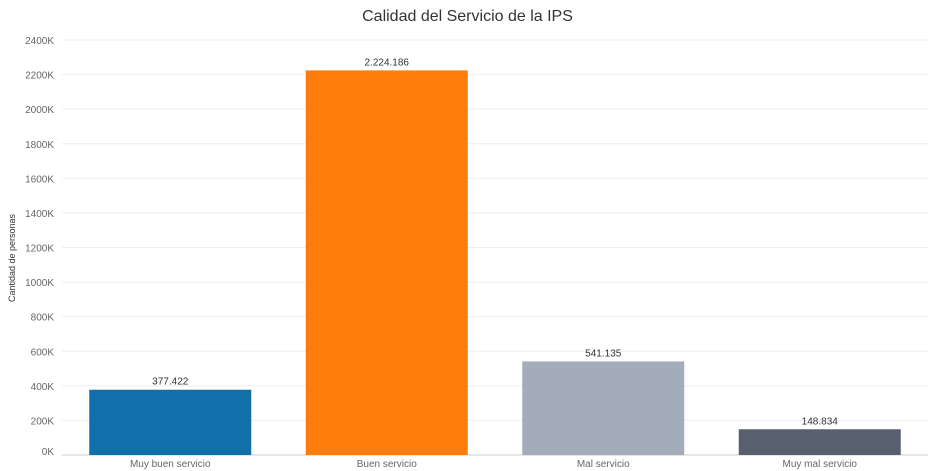  Describe the element at coordinates (39, 283) in the screenshot. I see `y-tick-label: 1000K` at that location.